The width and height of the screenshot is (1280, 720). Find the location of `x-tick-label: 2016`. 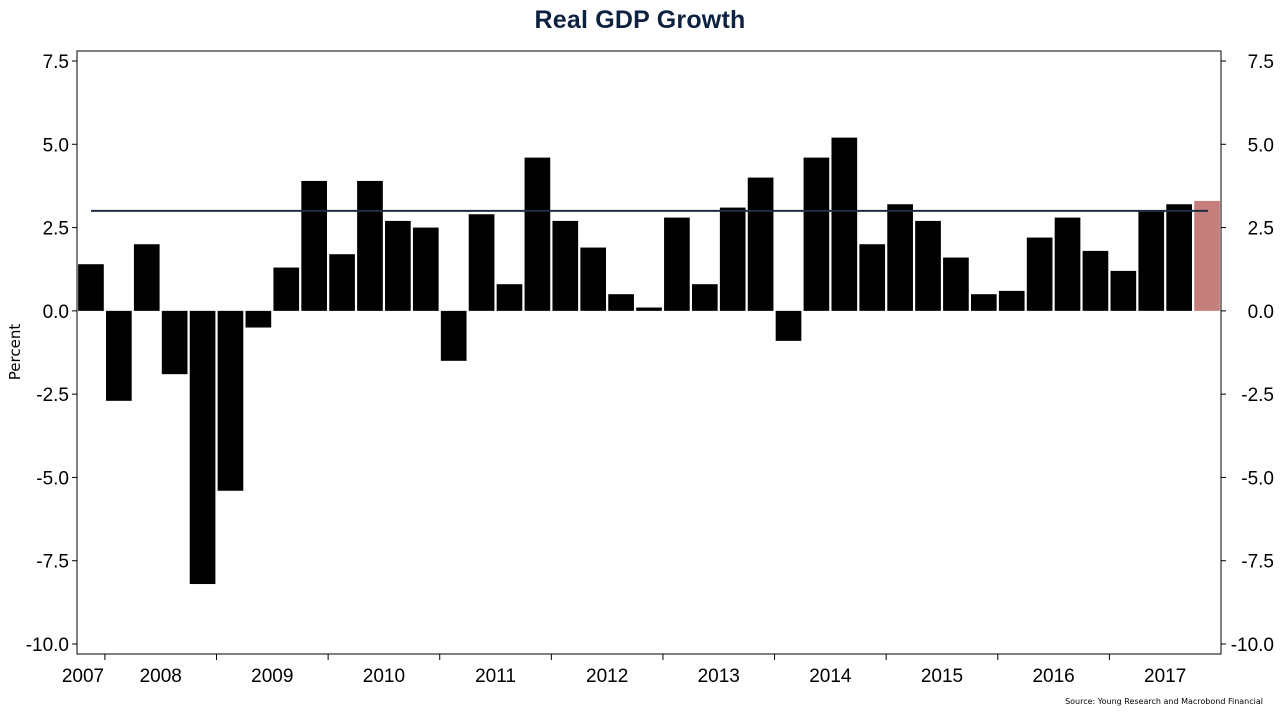

x-tick-label: 2016 is located at coordinates (1053, 676).